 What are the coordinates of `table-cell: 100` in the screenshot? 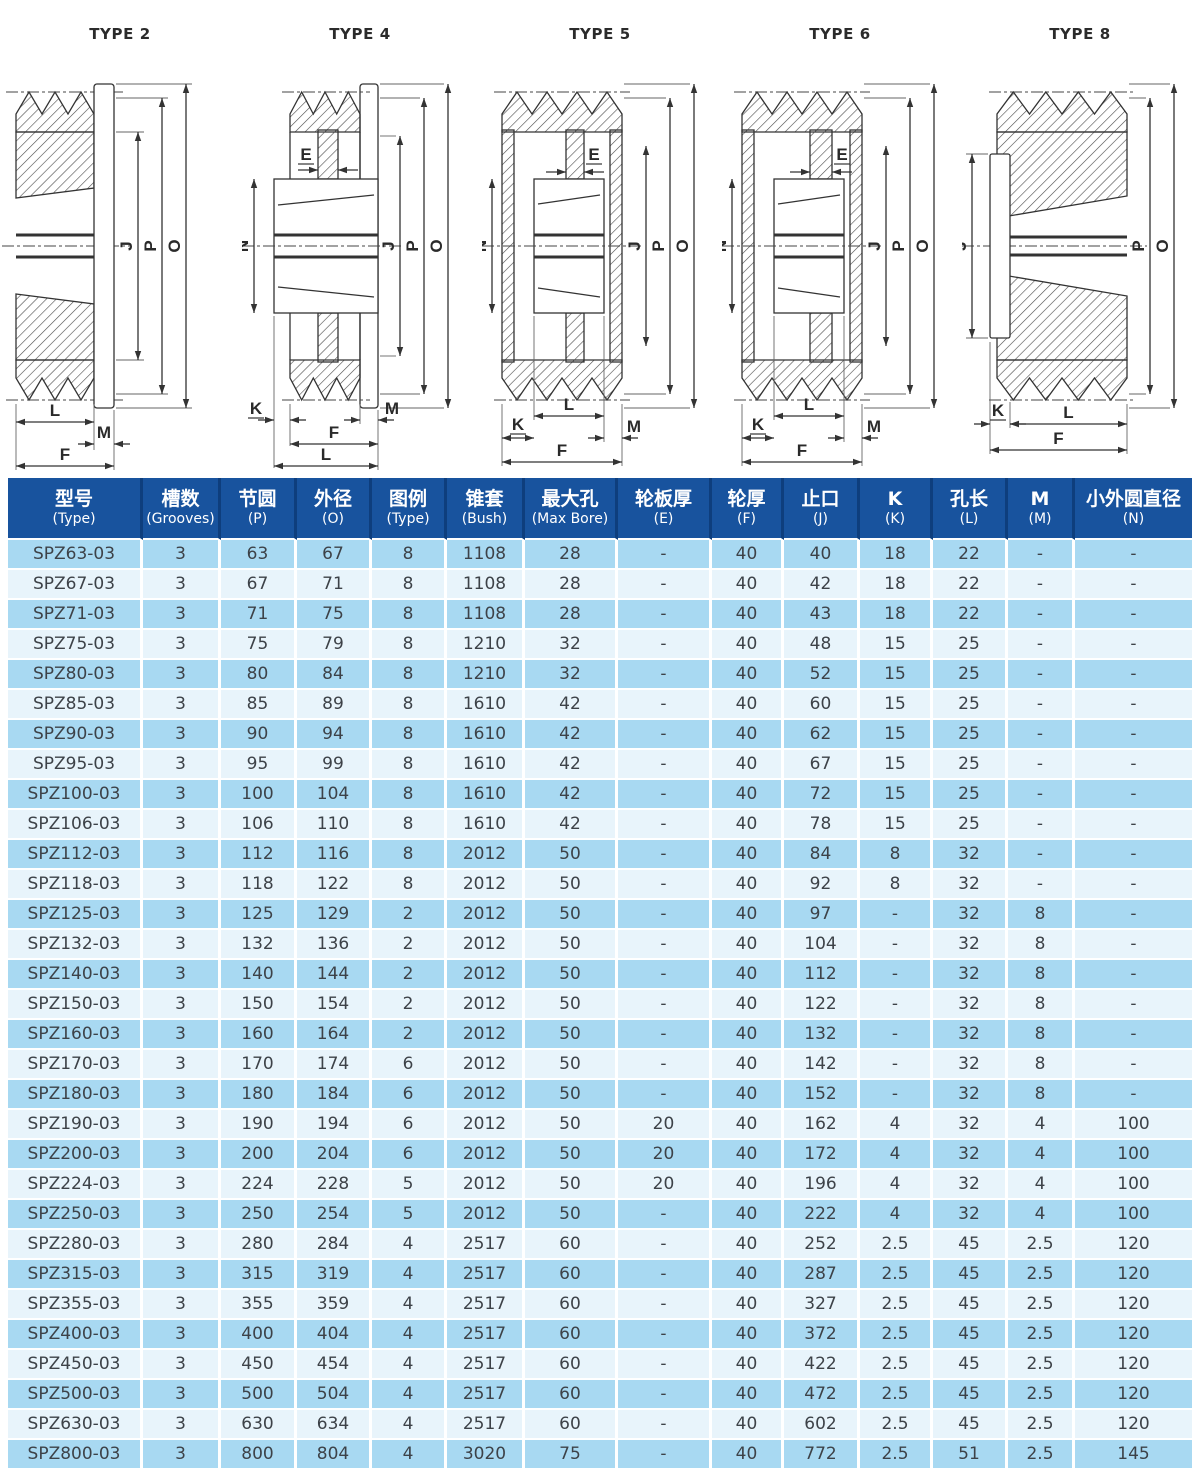 It's located at (259, 795).